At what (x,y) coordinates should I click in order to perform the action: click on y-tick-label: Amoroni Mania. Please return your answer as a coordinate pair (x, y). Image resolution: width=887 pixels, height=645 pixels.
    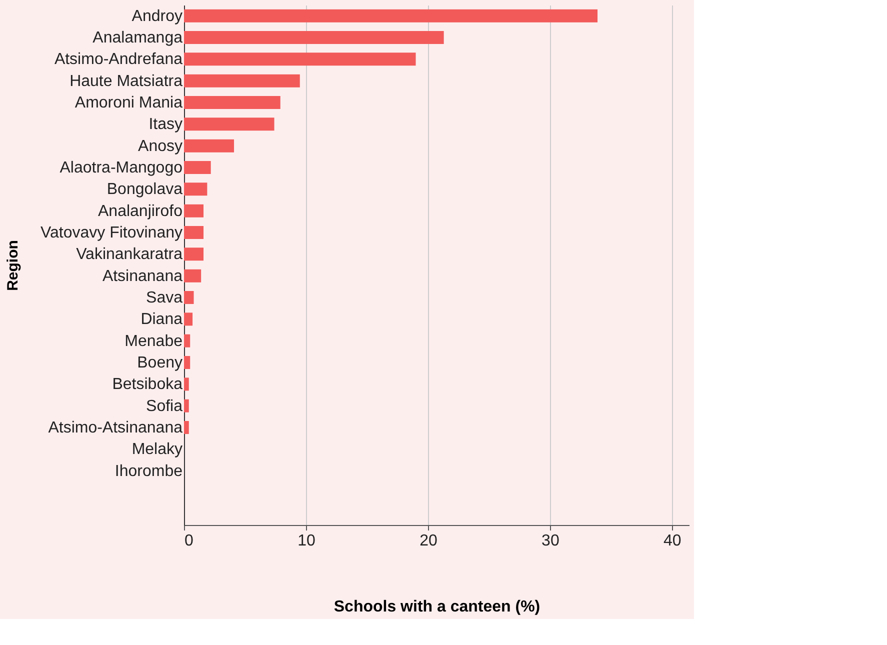
    Looking at the image, I should click on (128, 103).